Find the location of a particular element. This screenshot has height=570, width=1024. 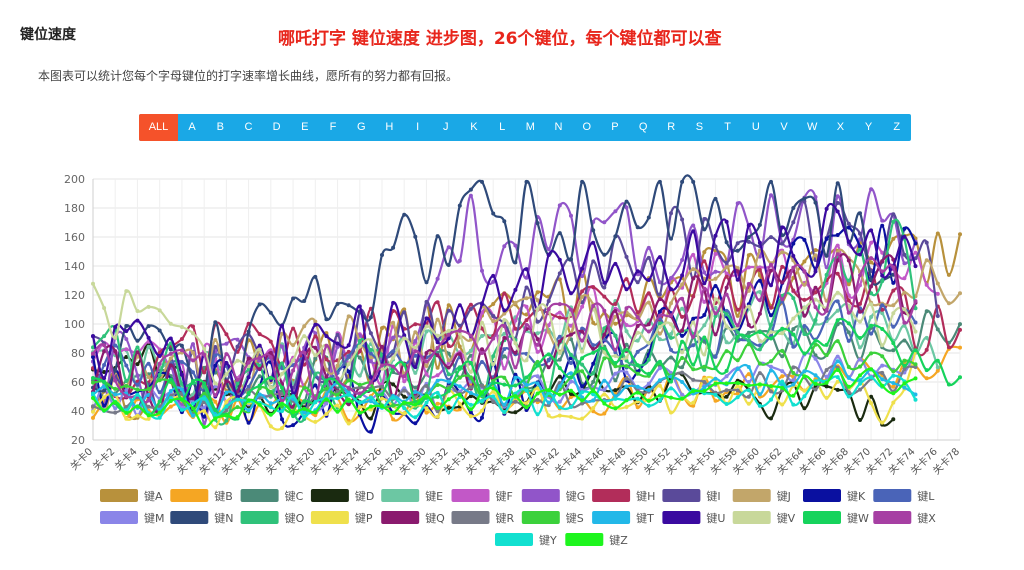

legend-item: 键J is located at coordinates (761, 496).